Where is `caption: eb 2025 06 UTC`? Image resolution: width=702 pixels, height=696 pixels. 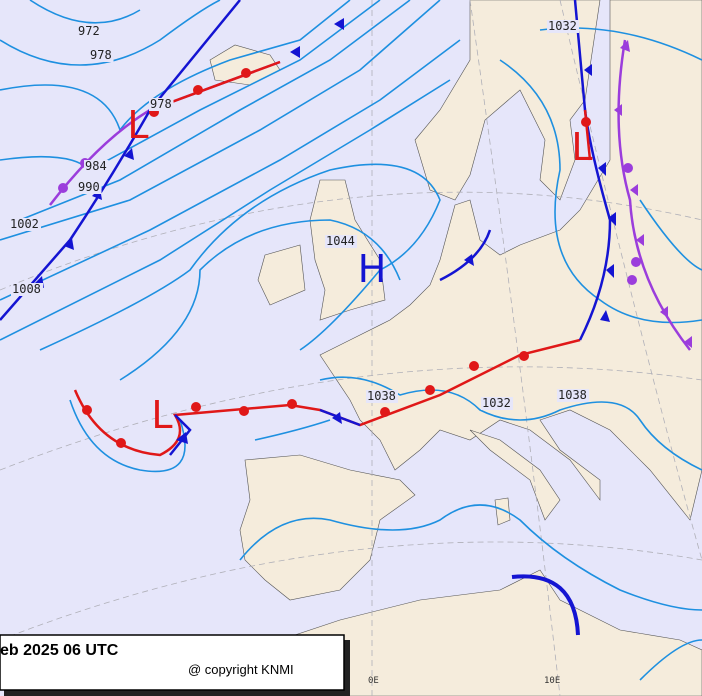
caption: eb 2025 06 UTC is located at coordinates (59, 650).